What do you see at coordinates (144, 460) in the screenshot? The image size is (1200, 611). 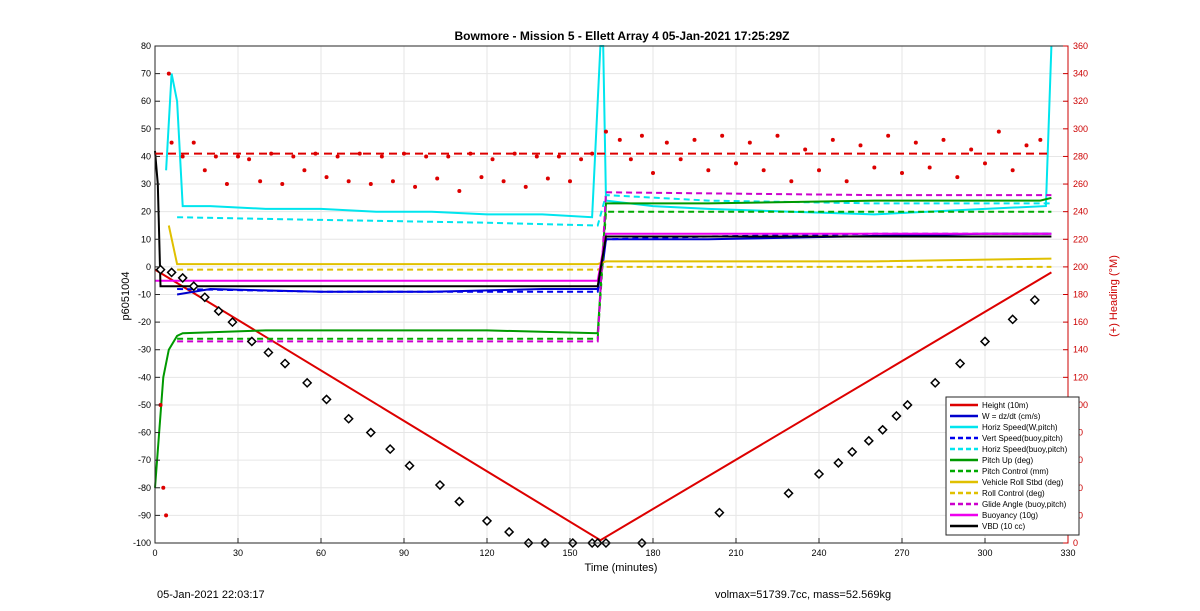 I see `y-tick-label: -70` at bounding box center [144, 460].